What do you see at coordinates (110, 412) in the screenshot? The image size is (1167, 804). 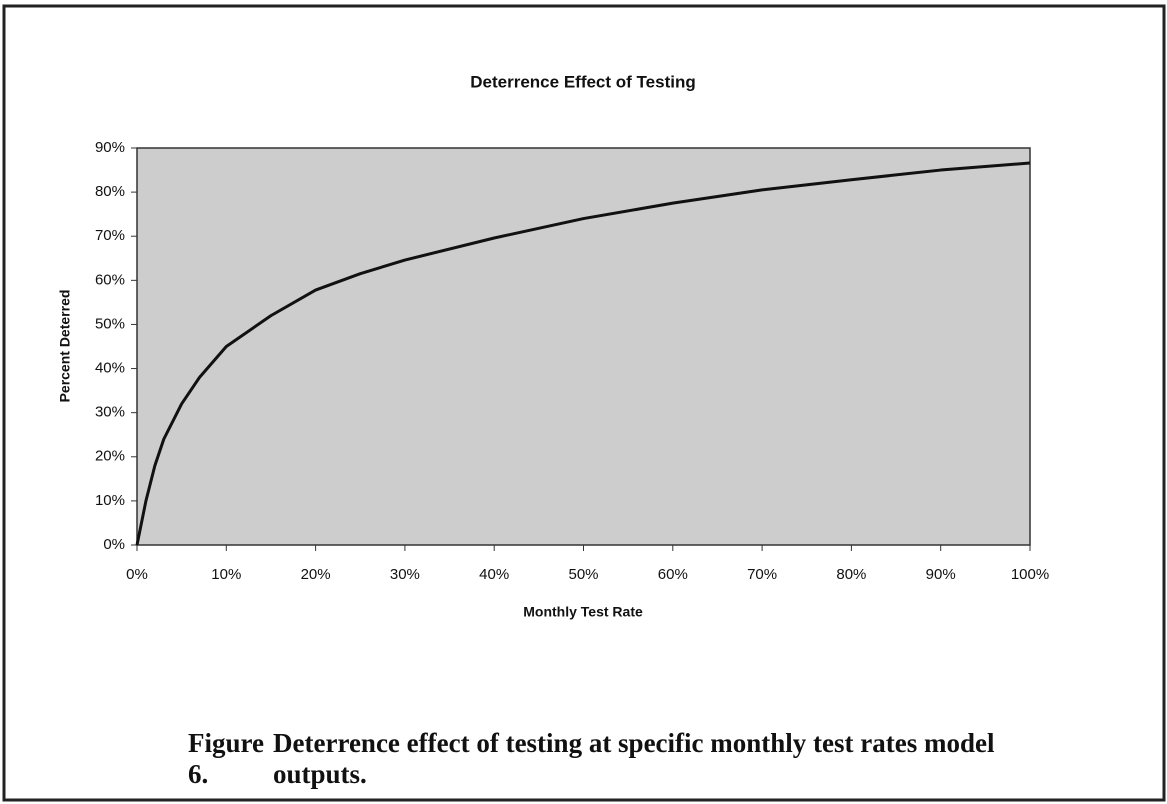 I see `y-tick-label: 30%` at bounding box center [110, 412].